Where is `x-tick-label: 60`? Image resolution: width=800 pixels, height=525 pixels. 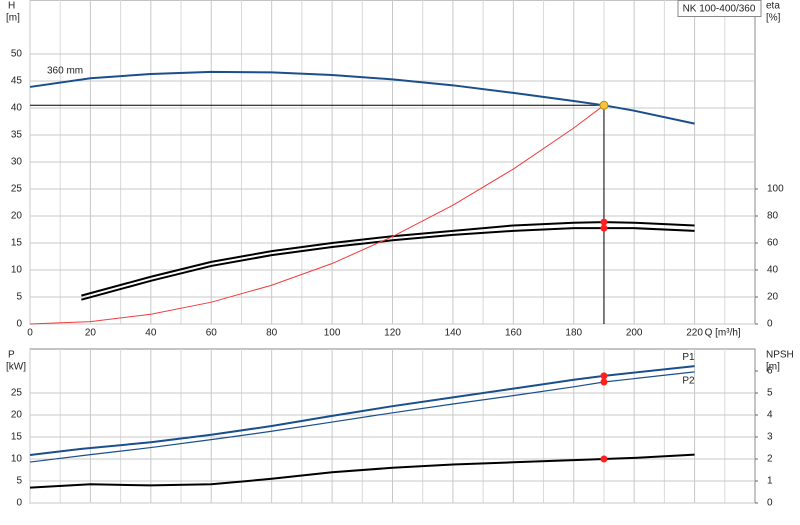
x-tick-label: 60 is located at coordinates (212, 333).